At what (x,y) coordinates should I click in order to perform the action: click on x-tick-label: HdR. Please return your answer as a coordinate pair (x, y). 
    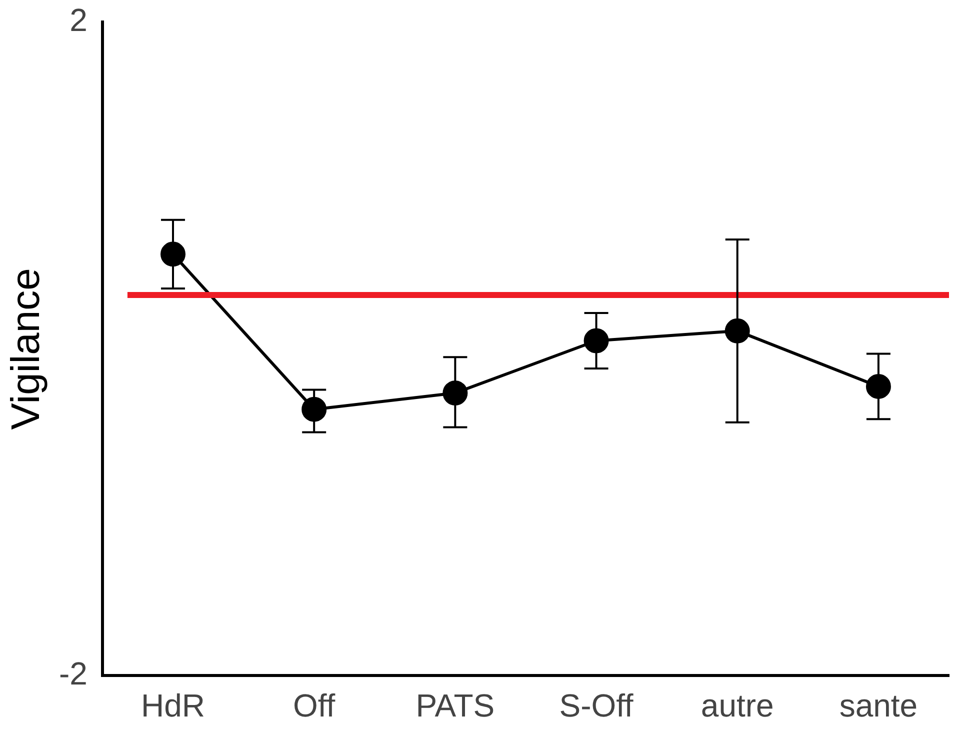
    Looking at the image, I should click on (173, 706).